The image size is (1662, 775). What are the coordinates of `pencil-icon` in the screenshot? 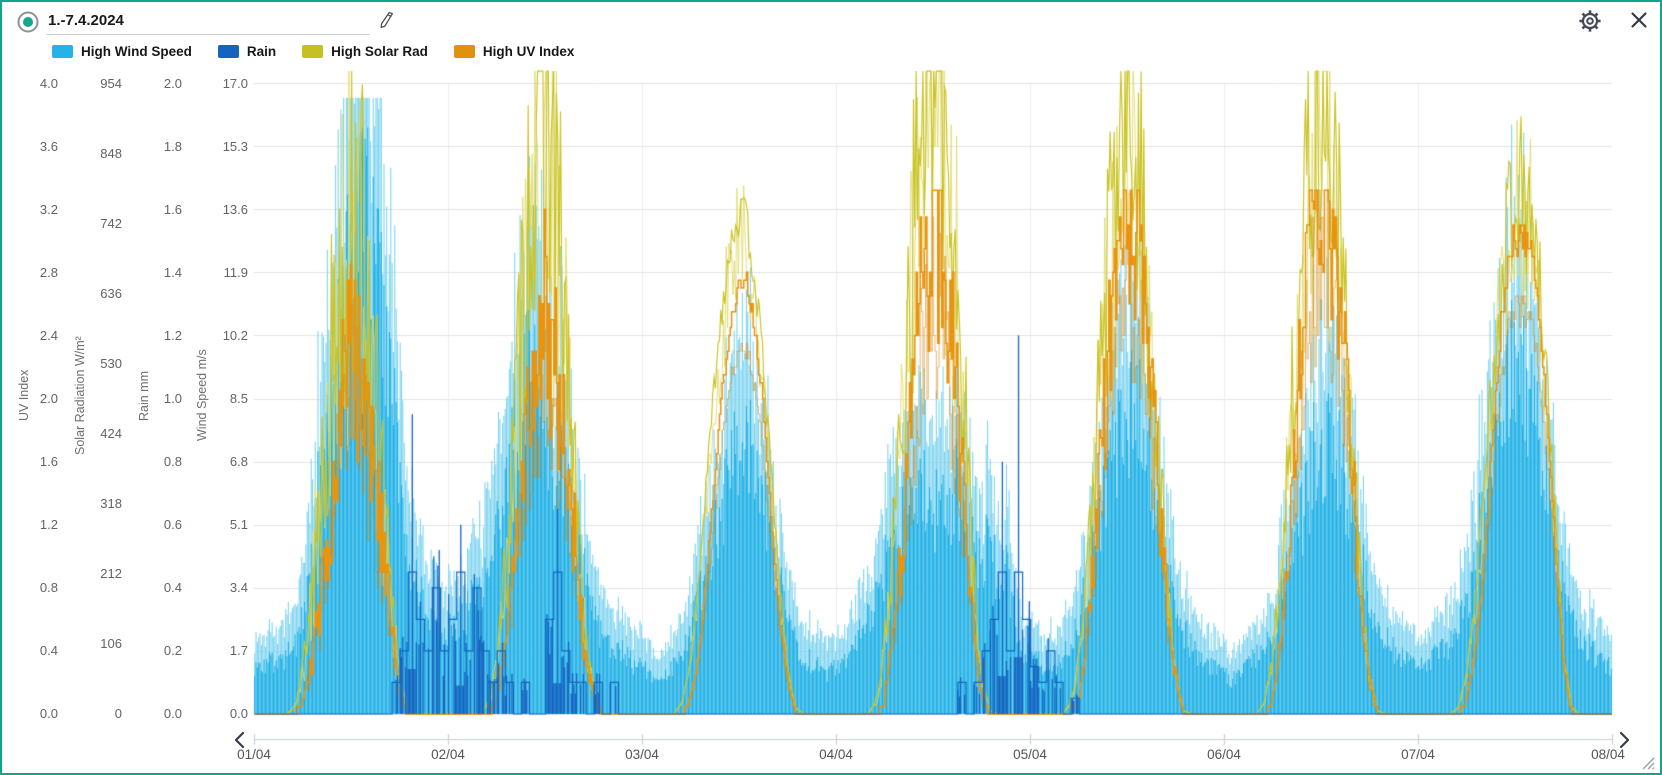 It's located at (387, 20).